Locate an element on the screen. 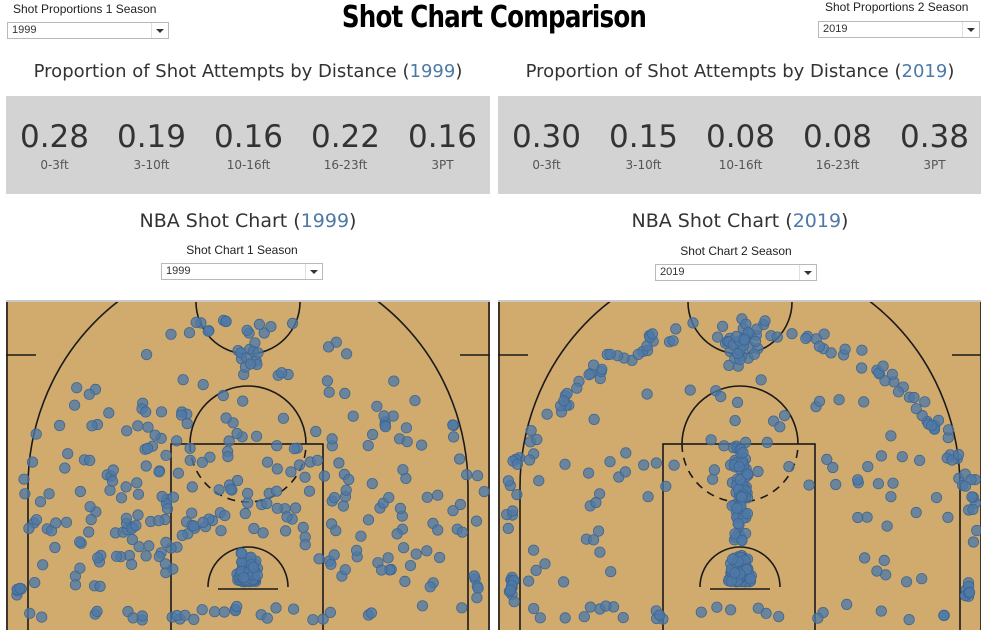  shot-proportions-1-value: 1999 is located at coordinates (24, 30).